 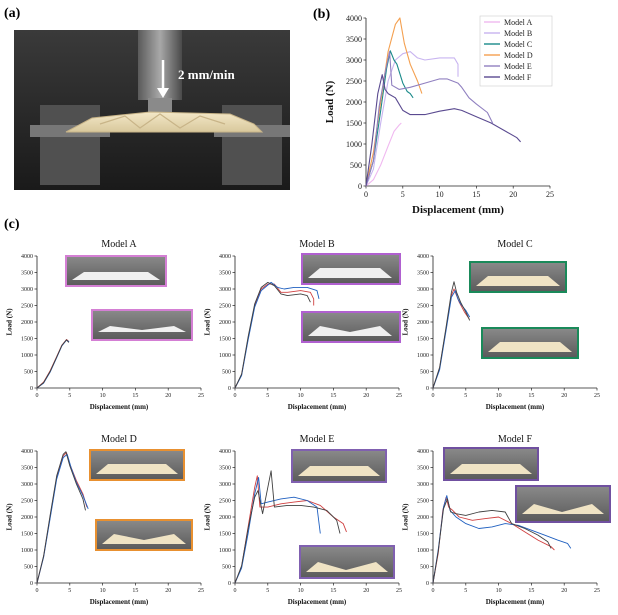 What do you see at coordinates (518, 66) in the screenshot?
I see `legend-entry: Model E` at bounding box center [518, 66].